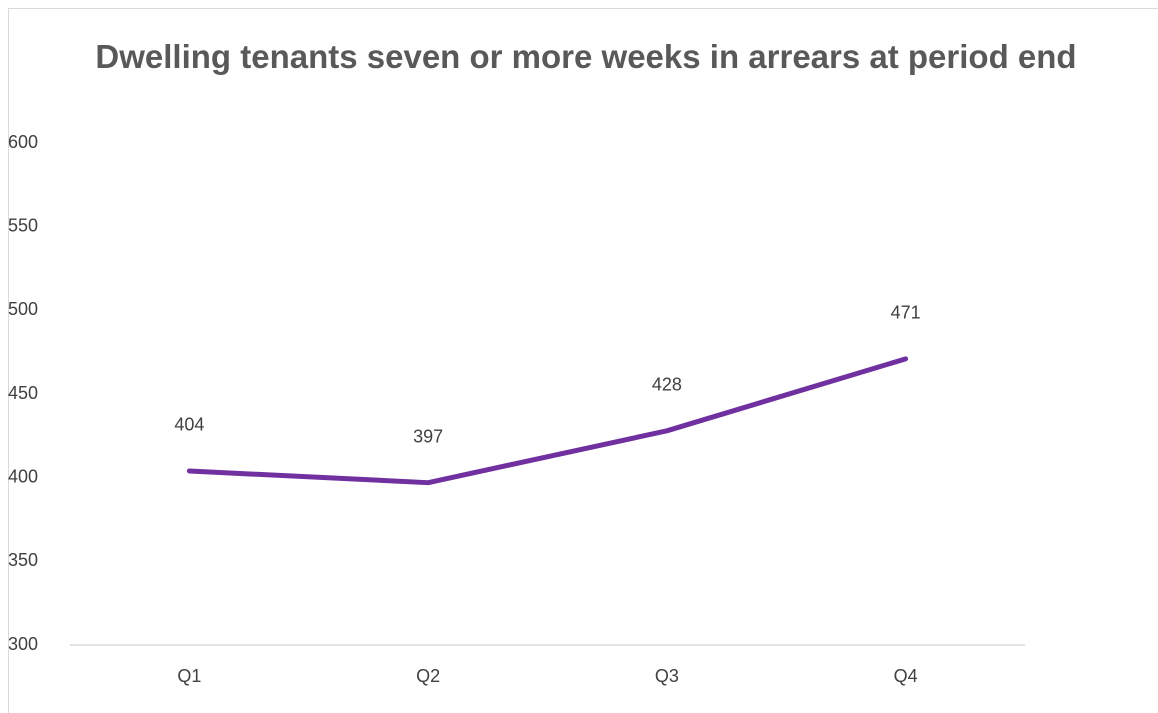 This screenshot has width=1158, height=713. What do you see at coordinates (189, 425) in the screenshot?
I see `data-label: 404` at bounding box center [189, 425].